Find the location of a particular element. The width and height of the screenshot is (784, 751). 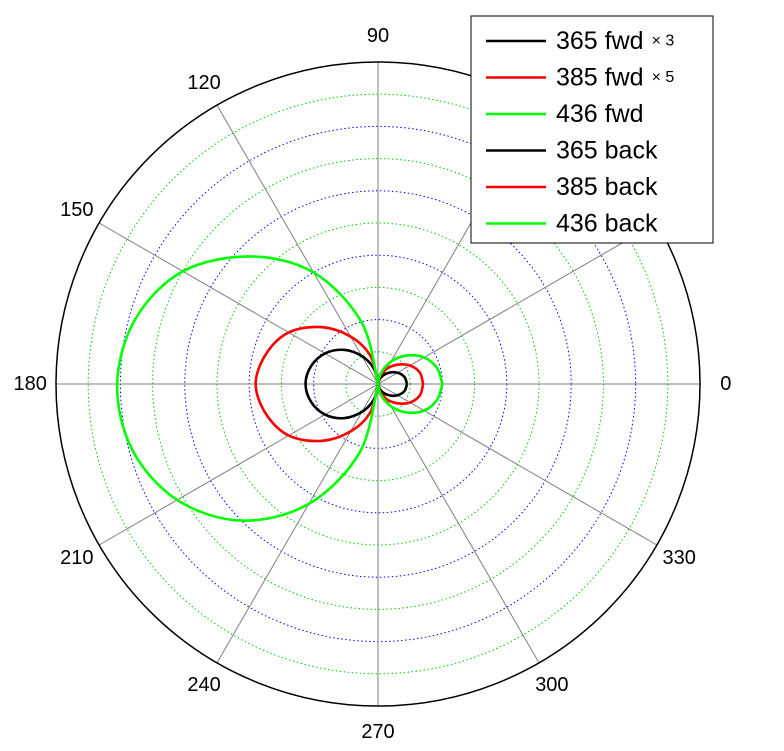

angle-tick-label: 0 is located at coordinates (725, 384).